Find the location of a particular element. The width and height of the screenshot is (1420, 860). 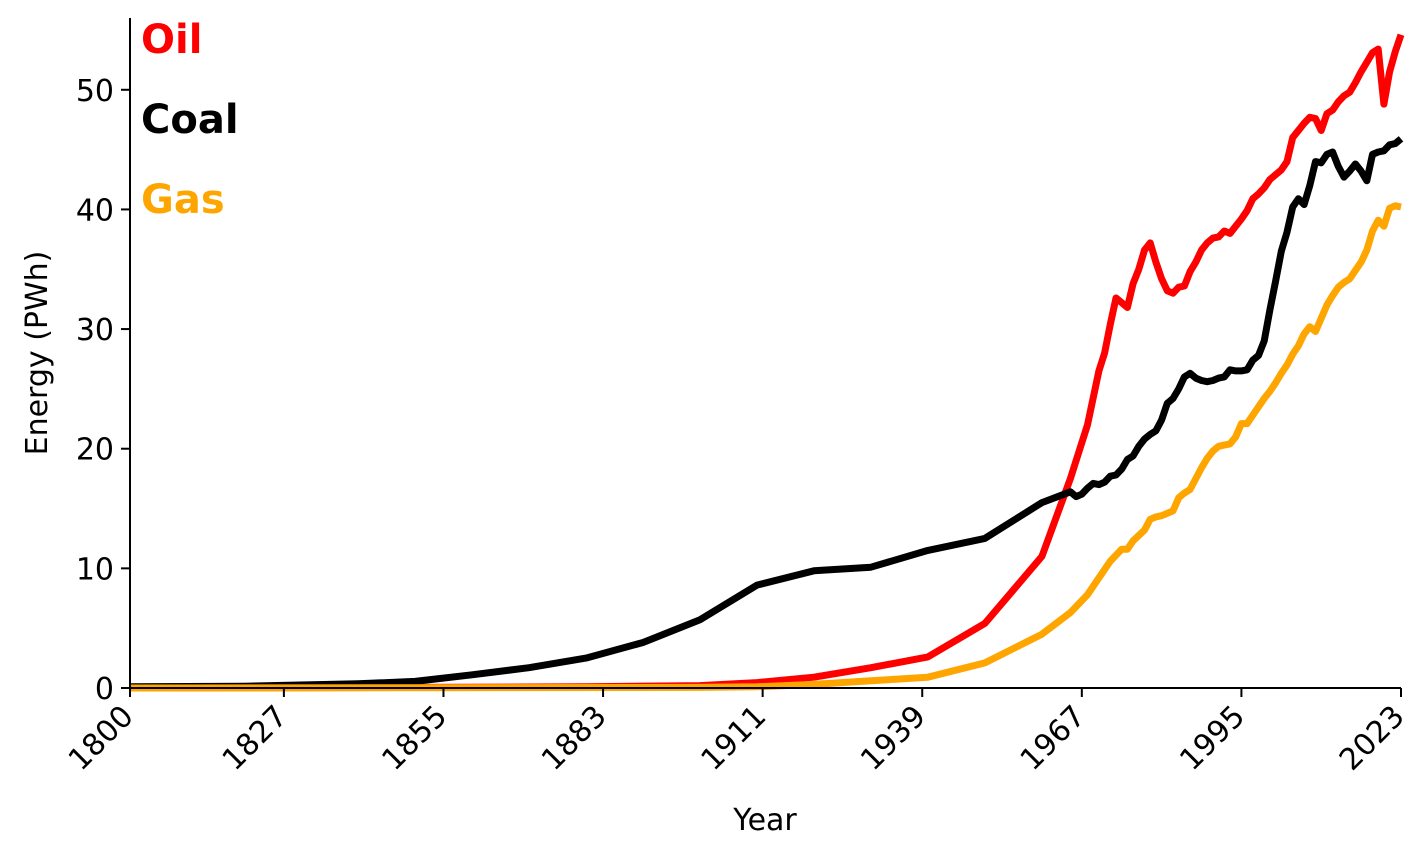

y-tick-label: 0 is located at coordinates (104, 689).